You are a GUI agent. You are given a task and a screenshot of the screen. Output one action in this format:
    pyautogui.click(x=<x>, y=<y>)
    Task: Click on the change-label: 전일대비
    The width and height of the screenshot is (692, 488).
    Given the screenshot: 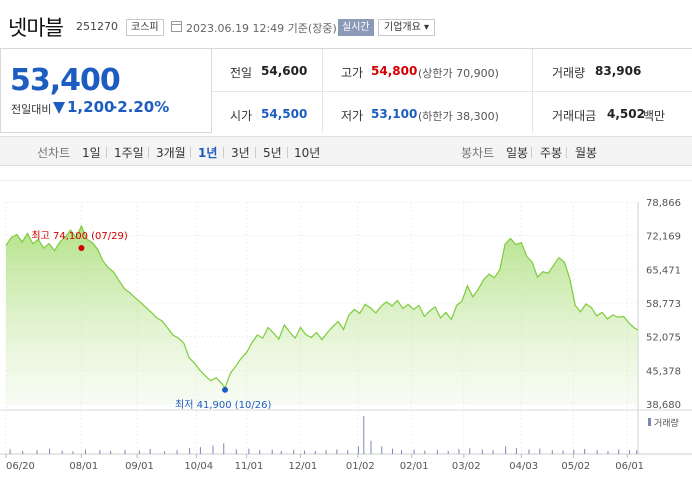 What is the action you would take?
    pyautogui.click(x=31, y=109)
    